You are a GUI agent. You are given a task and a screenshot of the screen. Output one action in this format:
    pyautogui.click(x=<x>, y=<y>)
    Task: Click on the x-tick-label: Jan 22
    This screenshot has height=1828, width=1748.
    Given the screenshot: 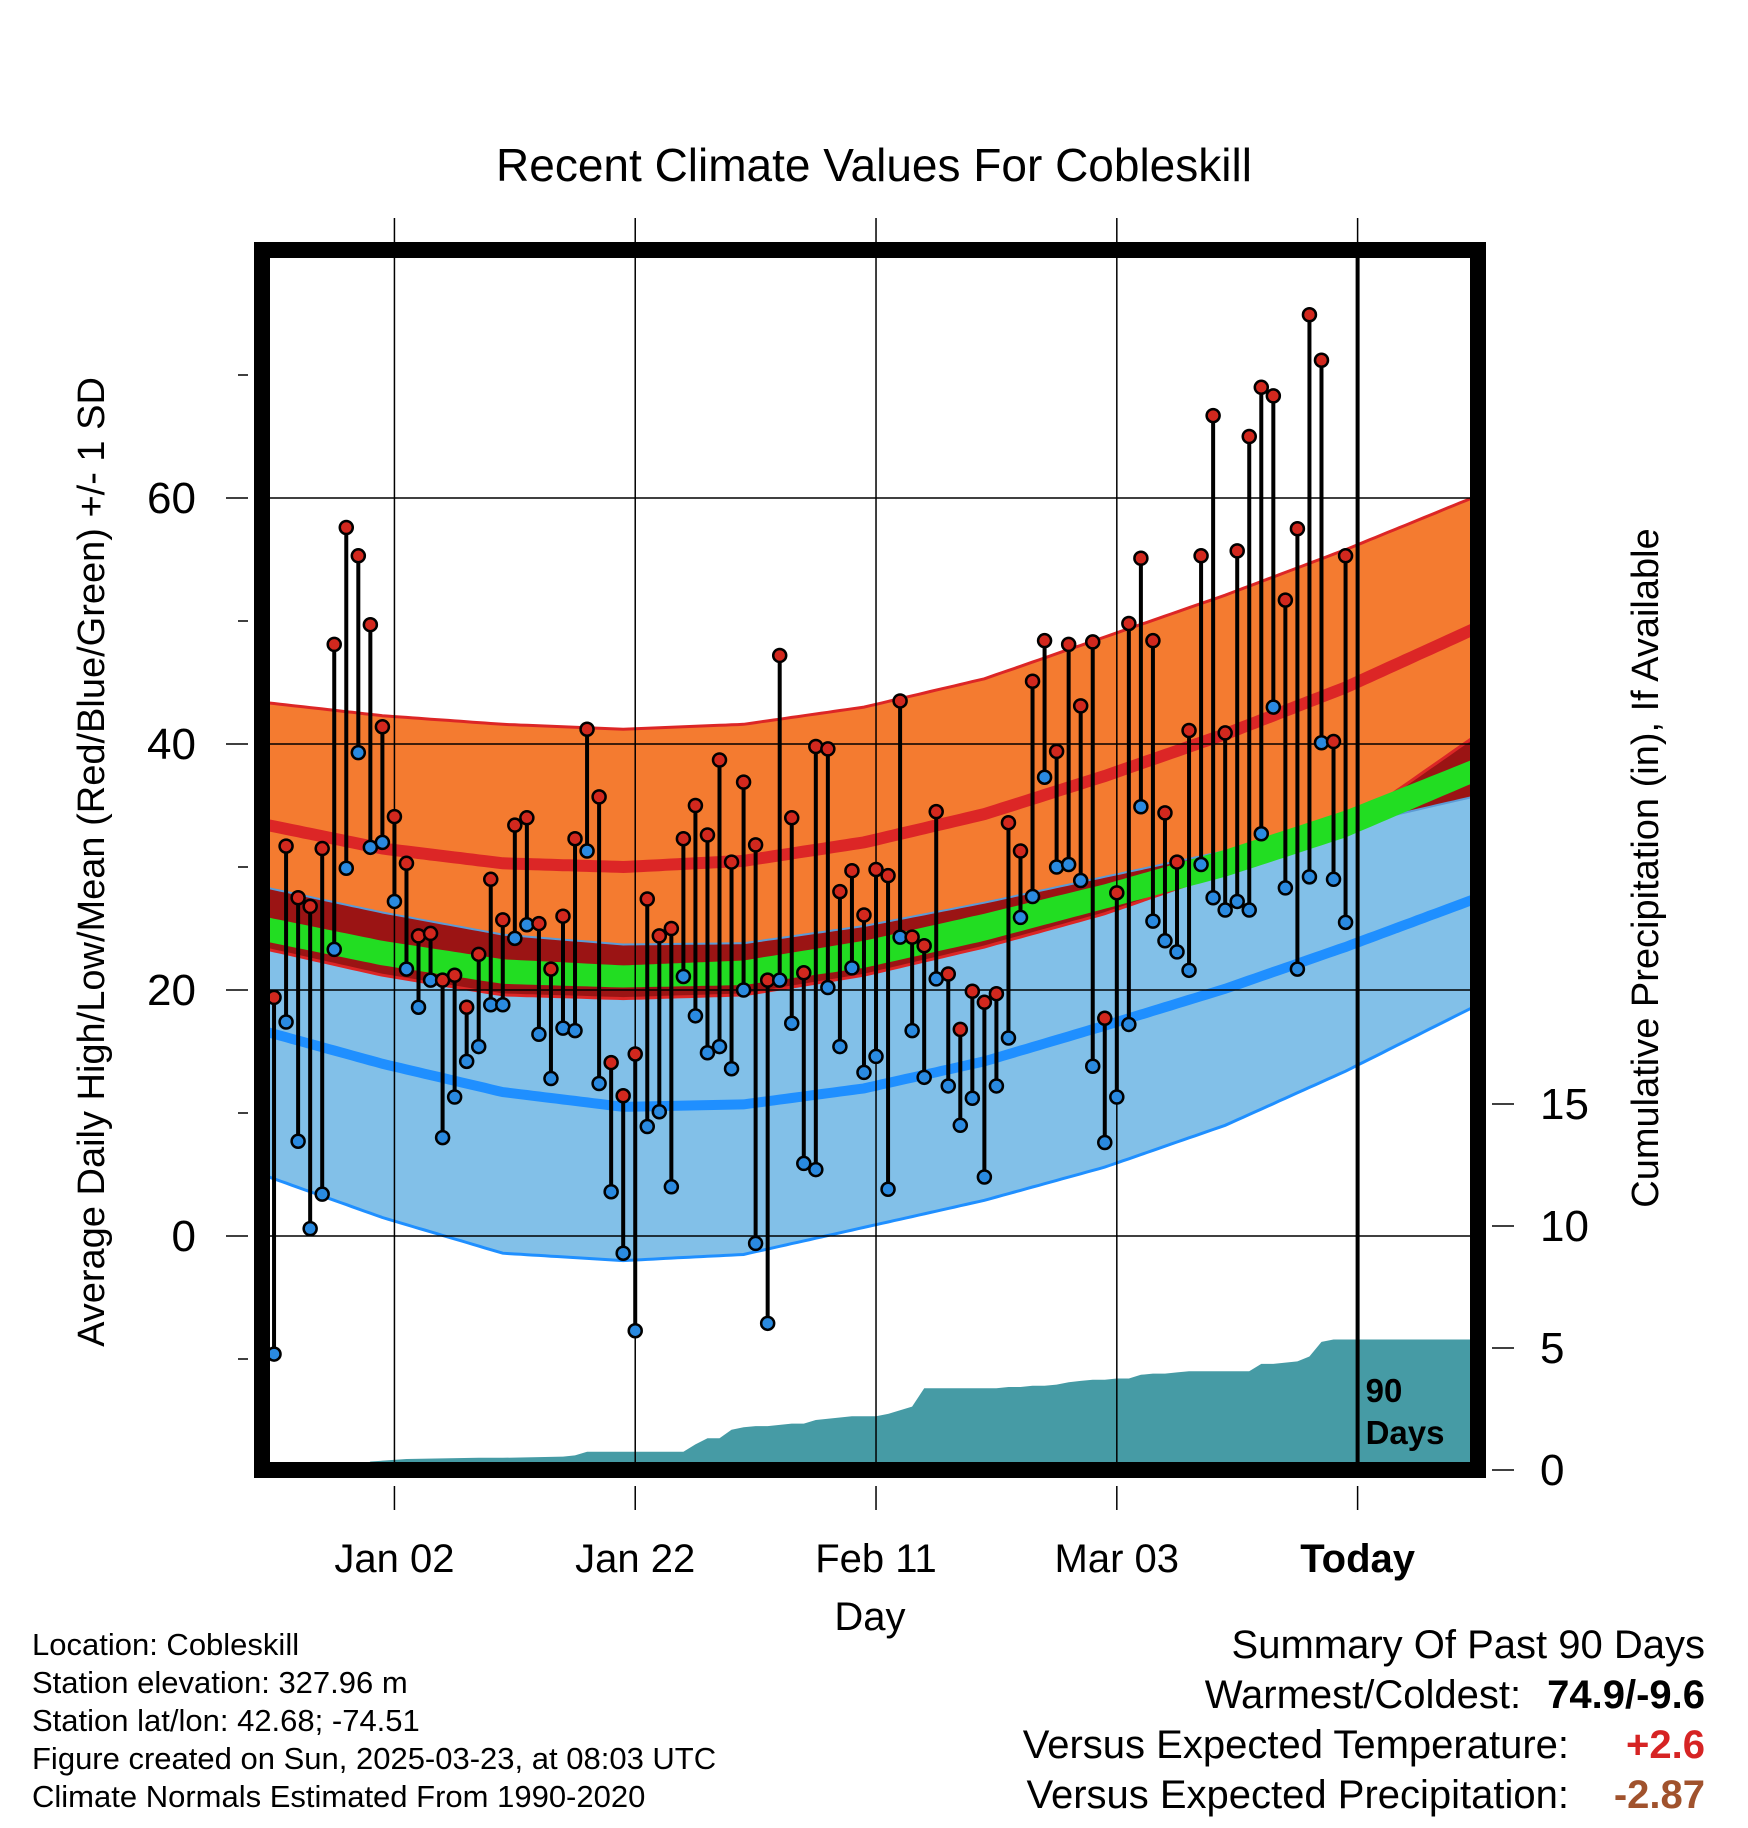 What is the action you would take?
    pyautogui.click(x=635, y=1559)
    